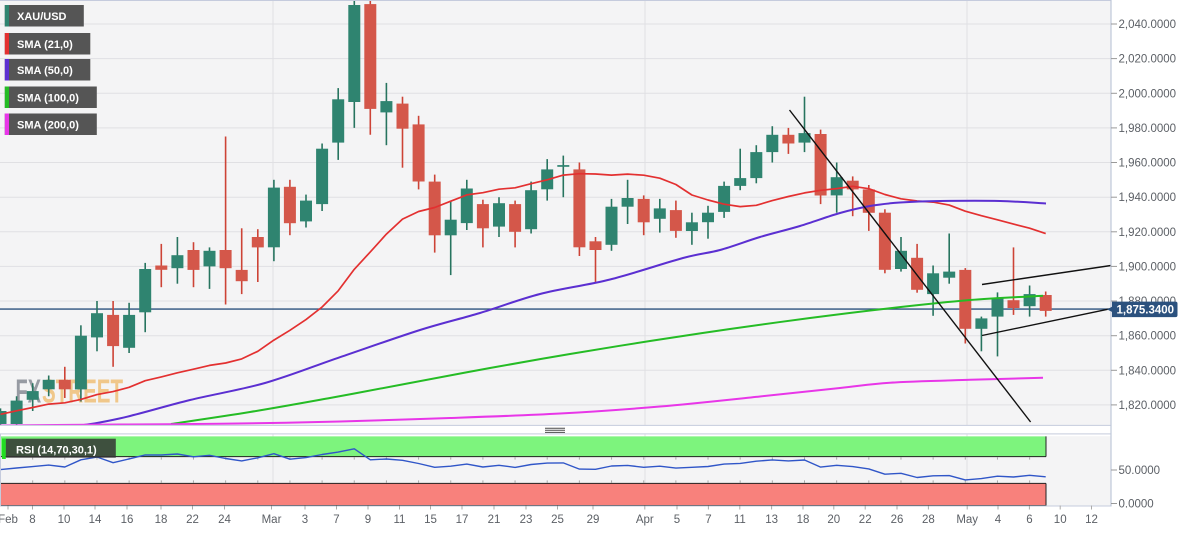  I want to click on svg-text: SMA (50,0), so click(45, 71).